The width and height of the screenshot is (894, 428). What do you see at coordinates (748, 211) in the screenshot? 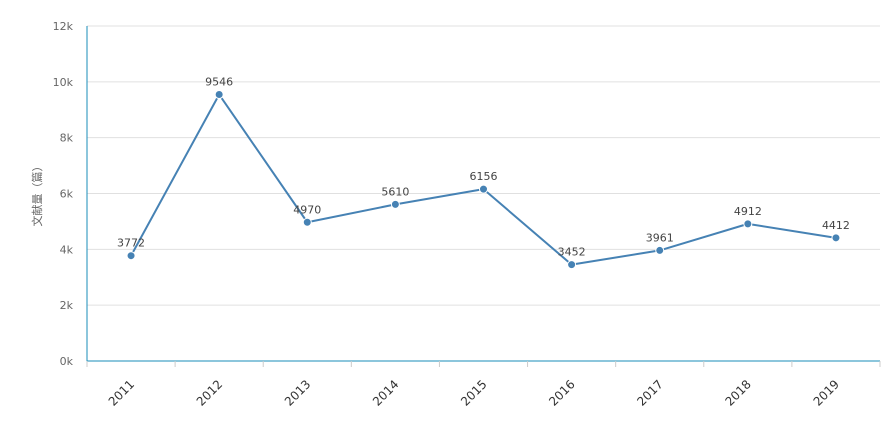
I see `data-label: 4912` at bounding box center [748, 211].